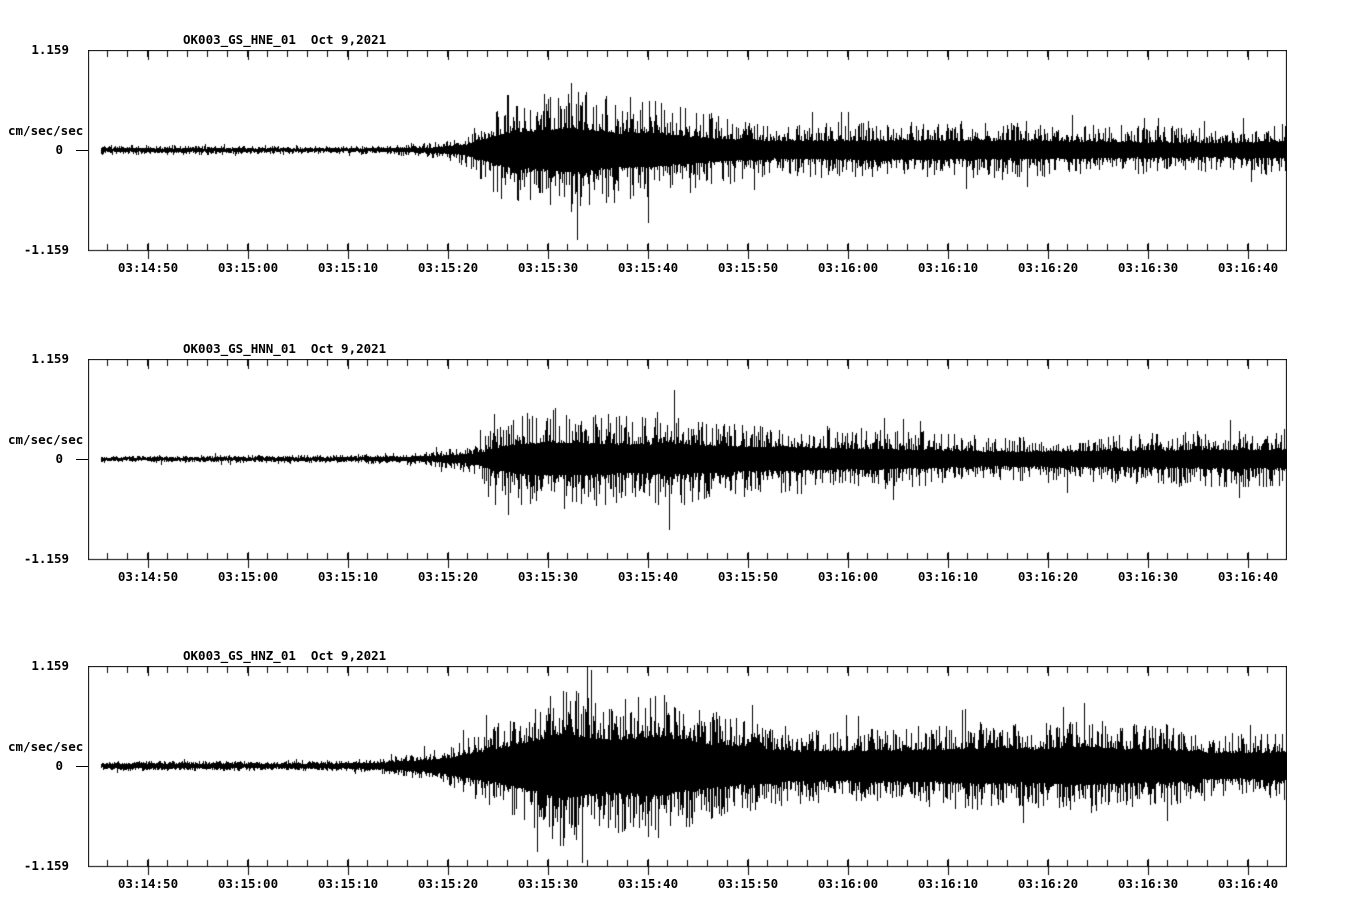 The width and height of the screenshot is (1358, 924). Describe the element at coordinates (285, 39) in the screenshot. I see `panel-title: OK003_GS_HNE_01 Oct 9,2021` at that location.